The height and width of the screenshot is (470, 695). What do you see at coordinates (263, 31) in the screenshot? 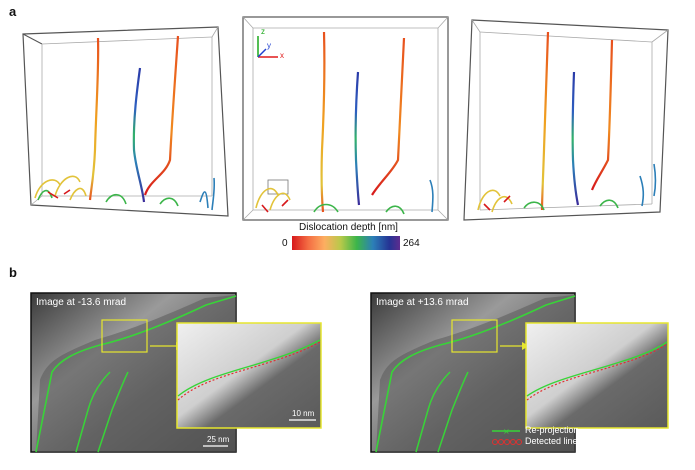
I see `axis-label-z: z` at bounding box center [263, 31].